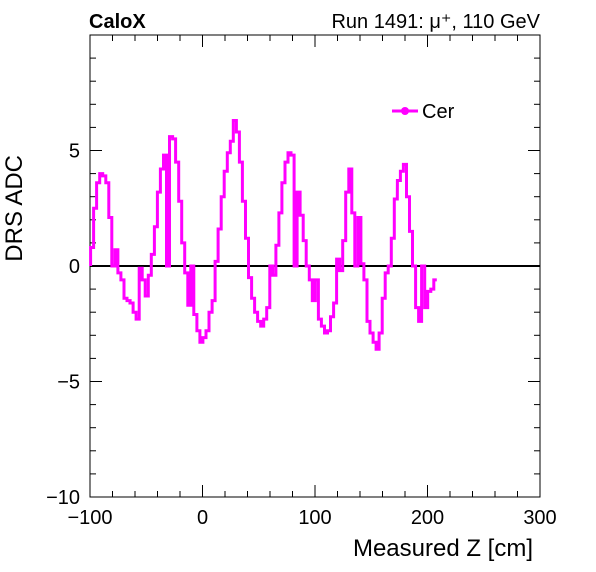 This screenshot has width=596, height=572. Describe the element at coordinates (438, 112) in the screenshot. I see `legend-label-cer: Cer` at that location.